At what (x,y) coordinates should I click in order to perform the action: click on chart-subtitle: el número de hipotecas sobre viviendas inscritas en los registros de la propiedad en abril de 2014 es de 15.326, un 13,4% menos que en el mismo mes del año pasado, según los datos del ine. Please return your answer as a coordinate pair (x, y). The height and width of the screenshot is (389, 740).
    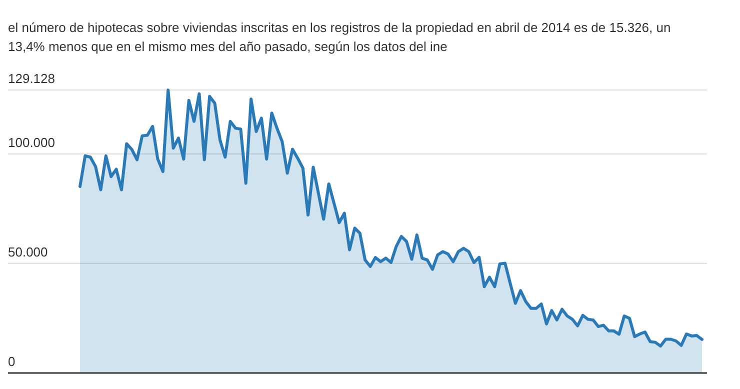
    Looking at the image, I should click on (339, 37).